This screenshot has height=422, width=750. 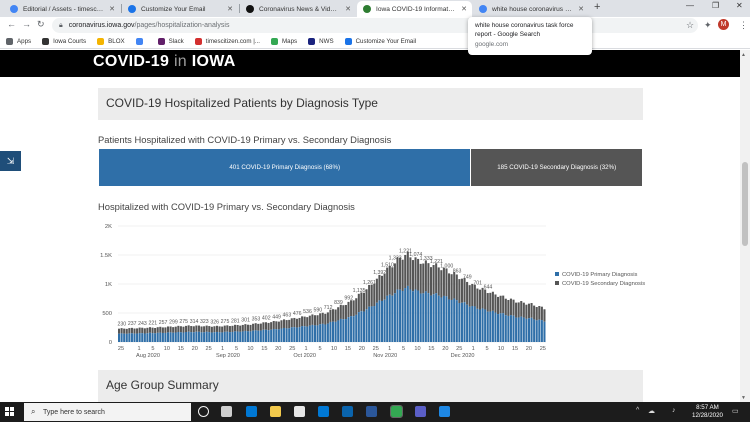 What do you see at coordinates (111, 41) in the screenshot?
I see `bookmark-item: BLOX` at bounding box center [111, 41].